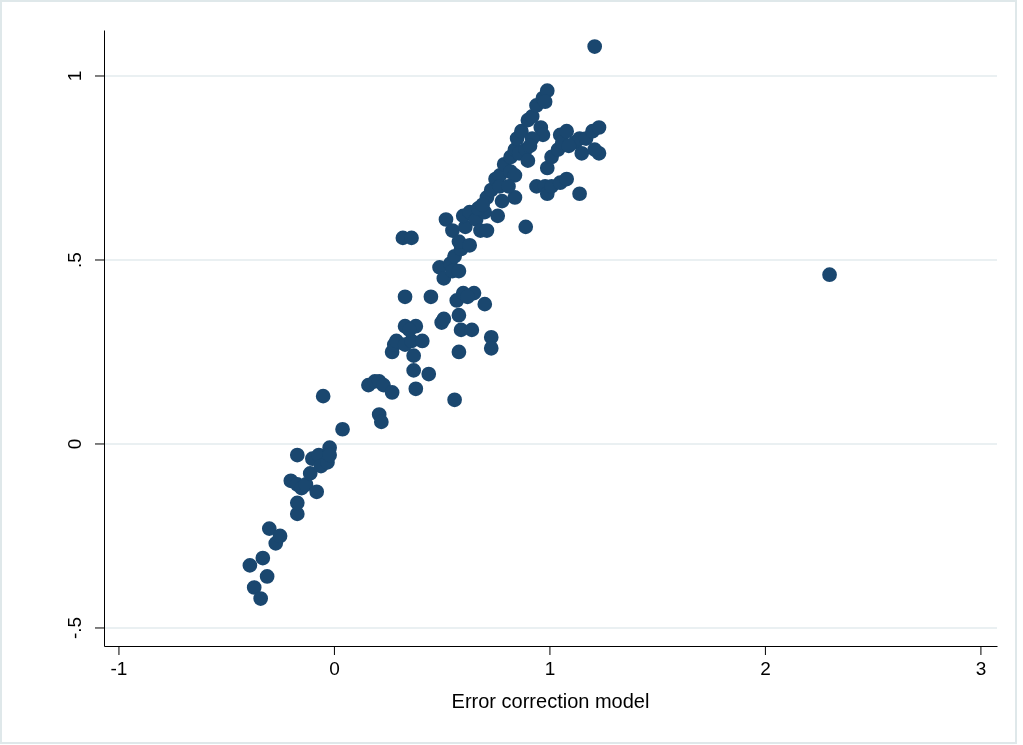 The width and height of the screenshot is (1023, 745). What do you see at coordinates (550, 701) in the screenshot?
I see `x-axis-title: Error correction model` at bounding box center [550, 701].